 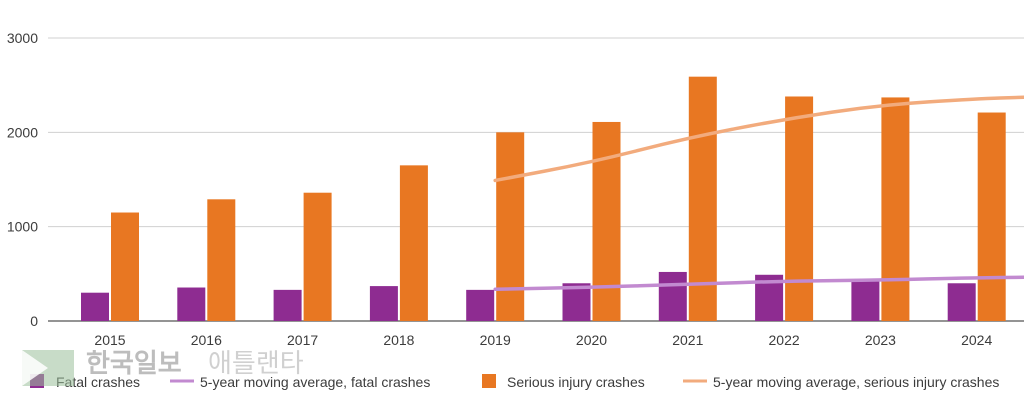 I want to click on bar-fatal-crashes-2021, so click(x=672, y=296).